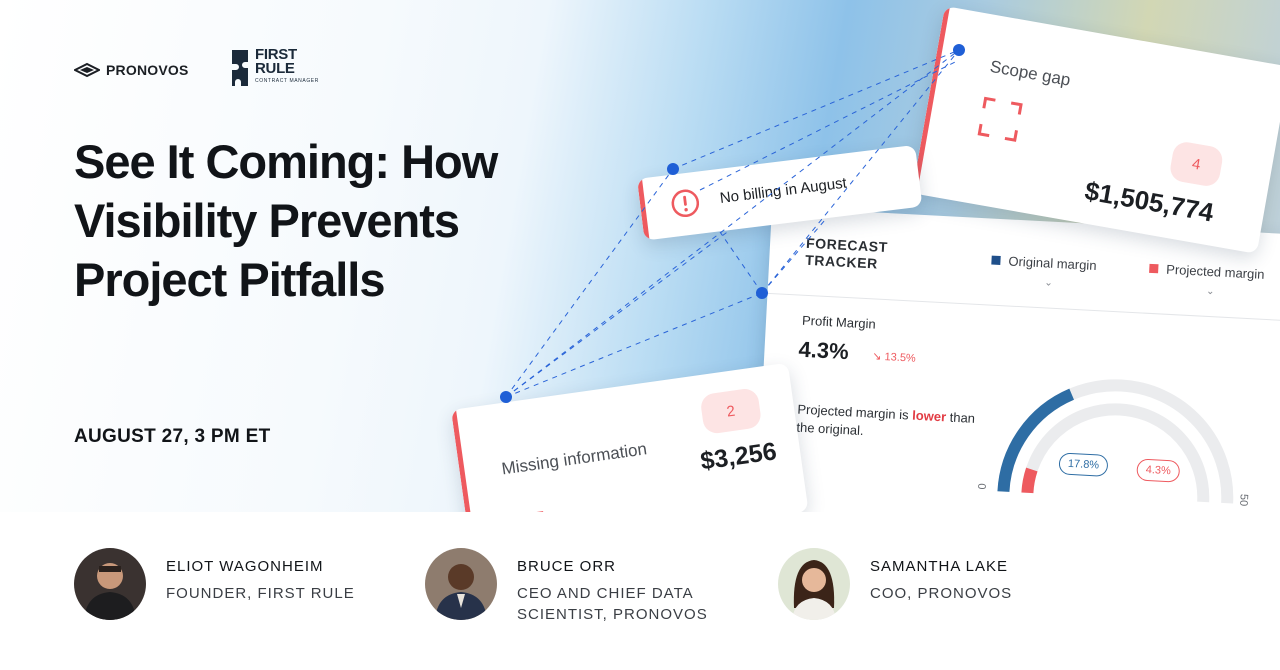 Image resolution: width=1280 pixels, height=670 pixels. What do you see at coordinates (612, 614) in the screenshot?
I see `speaker-role-line: SCIENTIST, PRONOVOS` at bounding box center [612, 614].